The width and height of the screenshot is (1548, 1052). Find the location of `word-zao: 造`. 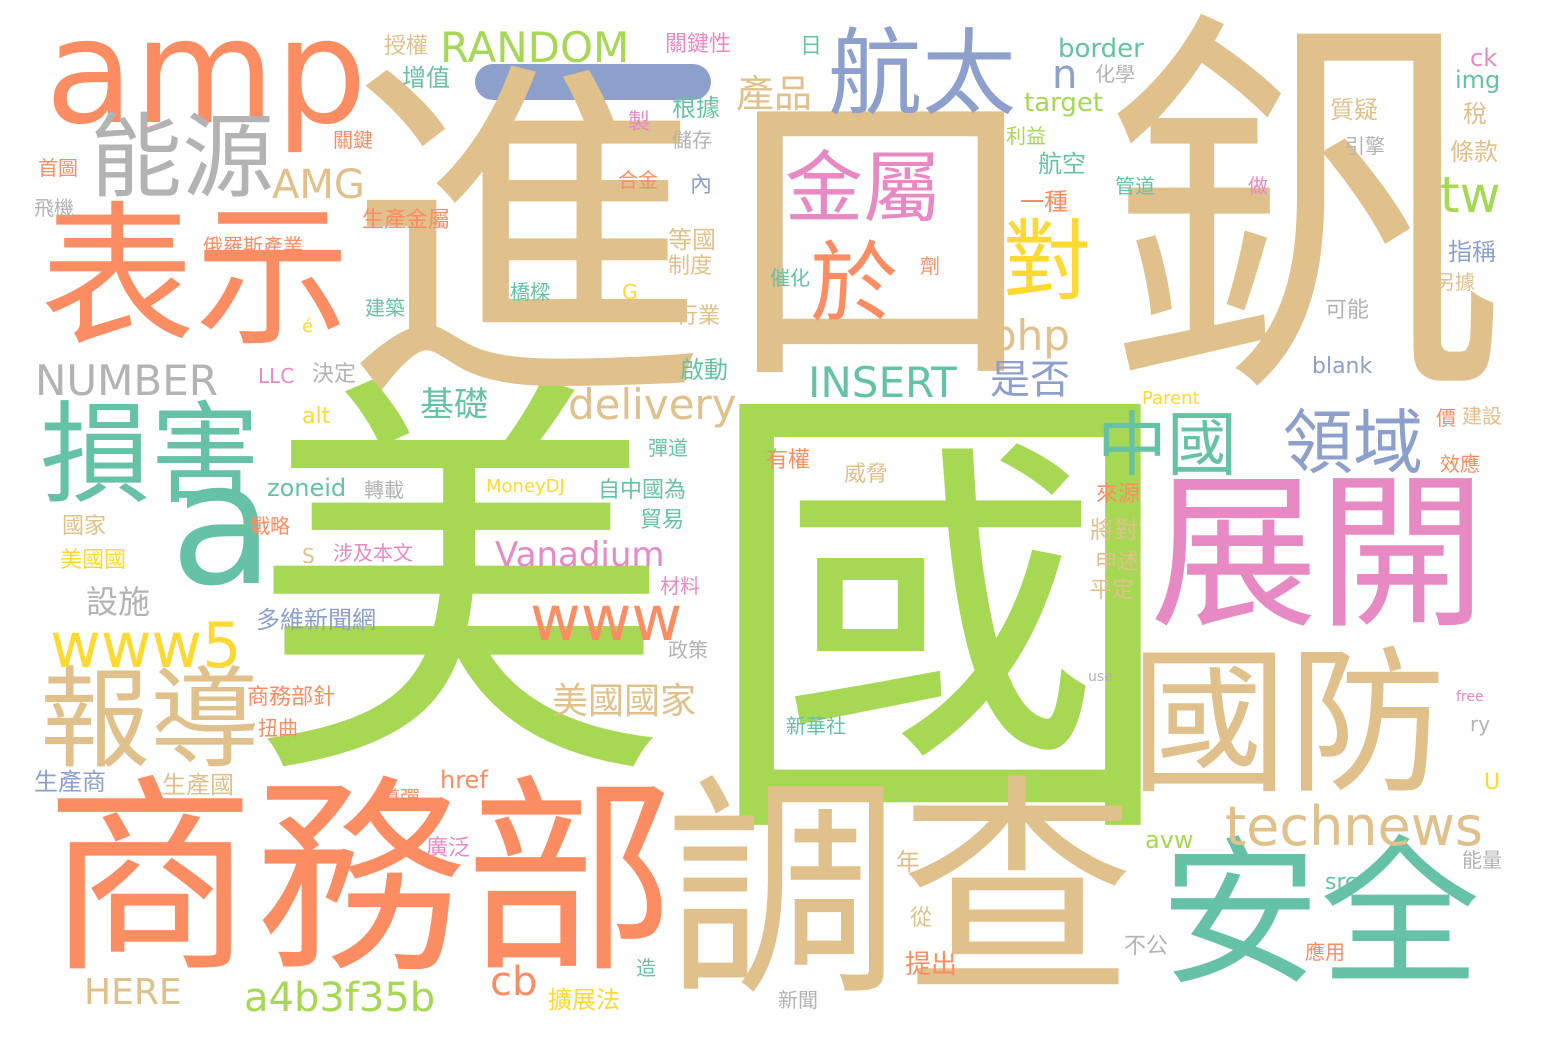

word-zao: 造 is located at coordinates (646, 968).